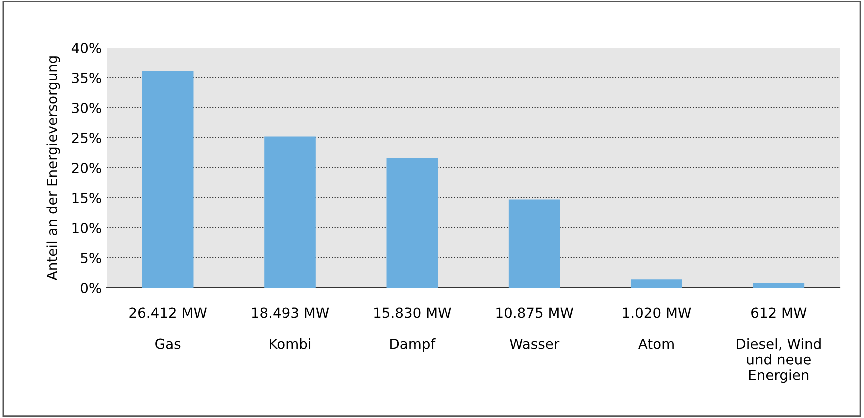 The height and width of the screenshot is (418, 864). Describe the element at coordinates (87, 48) in the screenshot. I see `y-tick-label: 40%` at that location.